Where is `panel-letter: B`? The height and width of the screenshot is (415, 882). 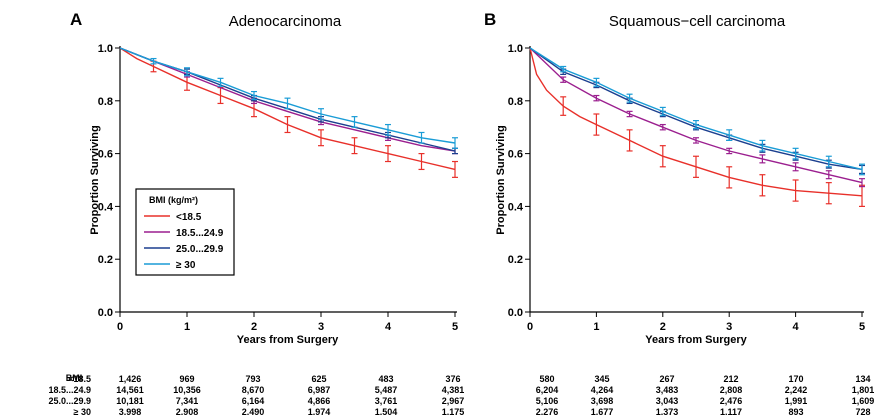
panel-letter: B is located at coordinates (490, 19).